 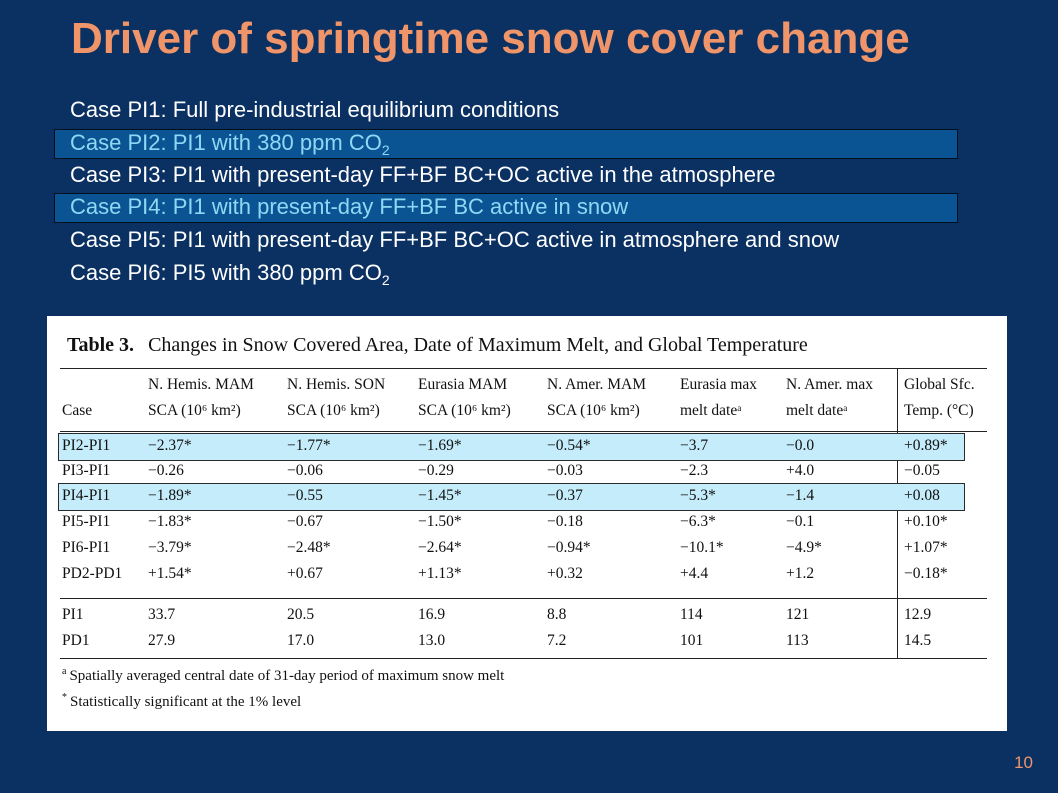 What do you see at coordinates (64, 671) in the screenshot?
I see `footnote-mark: a` at bounding box center [64, 671].